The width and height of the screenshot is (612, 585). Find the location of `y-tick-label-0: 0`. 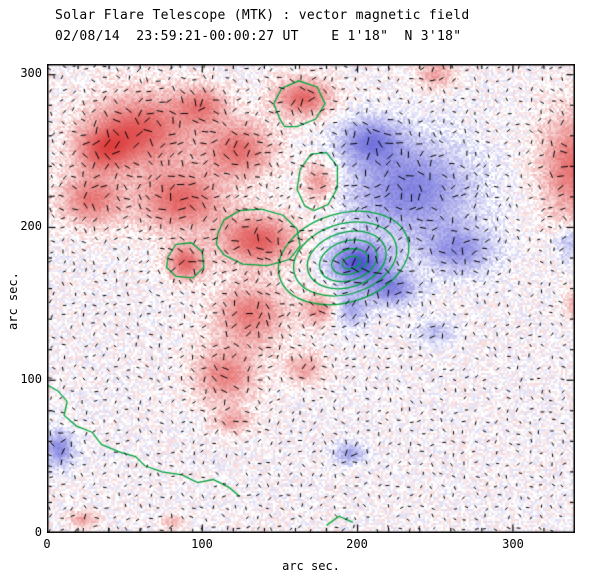

y-tick-label-0: 0 is located at coordinates (38, 532).